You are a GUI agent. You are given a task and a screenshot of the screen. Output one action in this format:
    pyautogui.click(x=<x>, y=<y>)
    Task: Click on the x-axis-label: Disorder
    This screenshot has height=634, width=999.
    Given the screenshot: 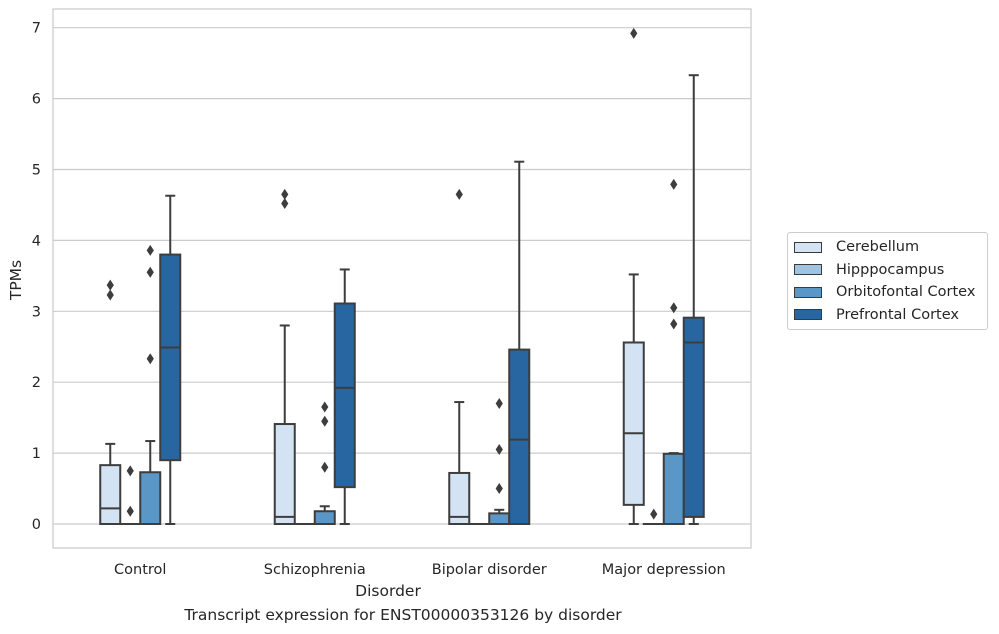 What is the action you would take?
    pyautogui.click(x=388, y=591)
    